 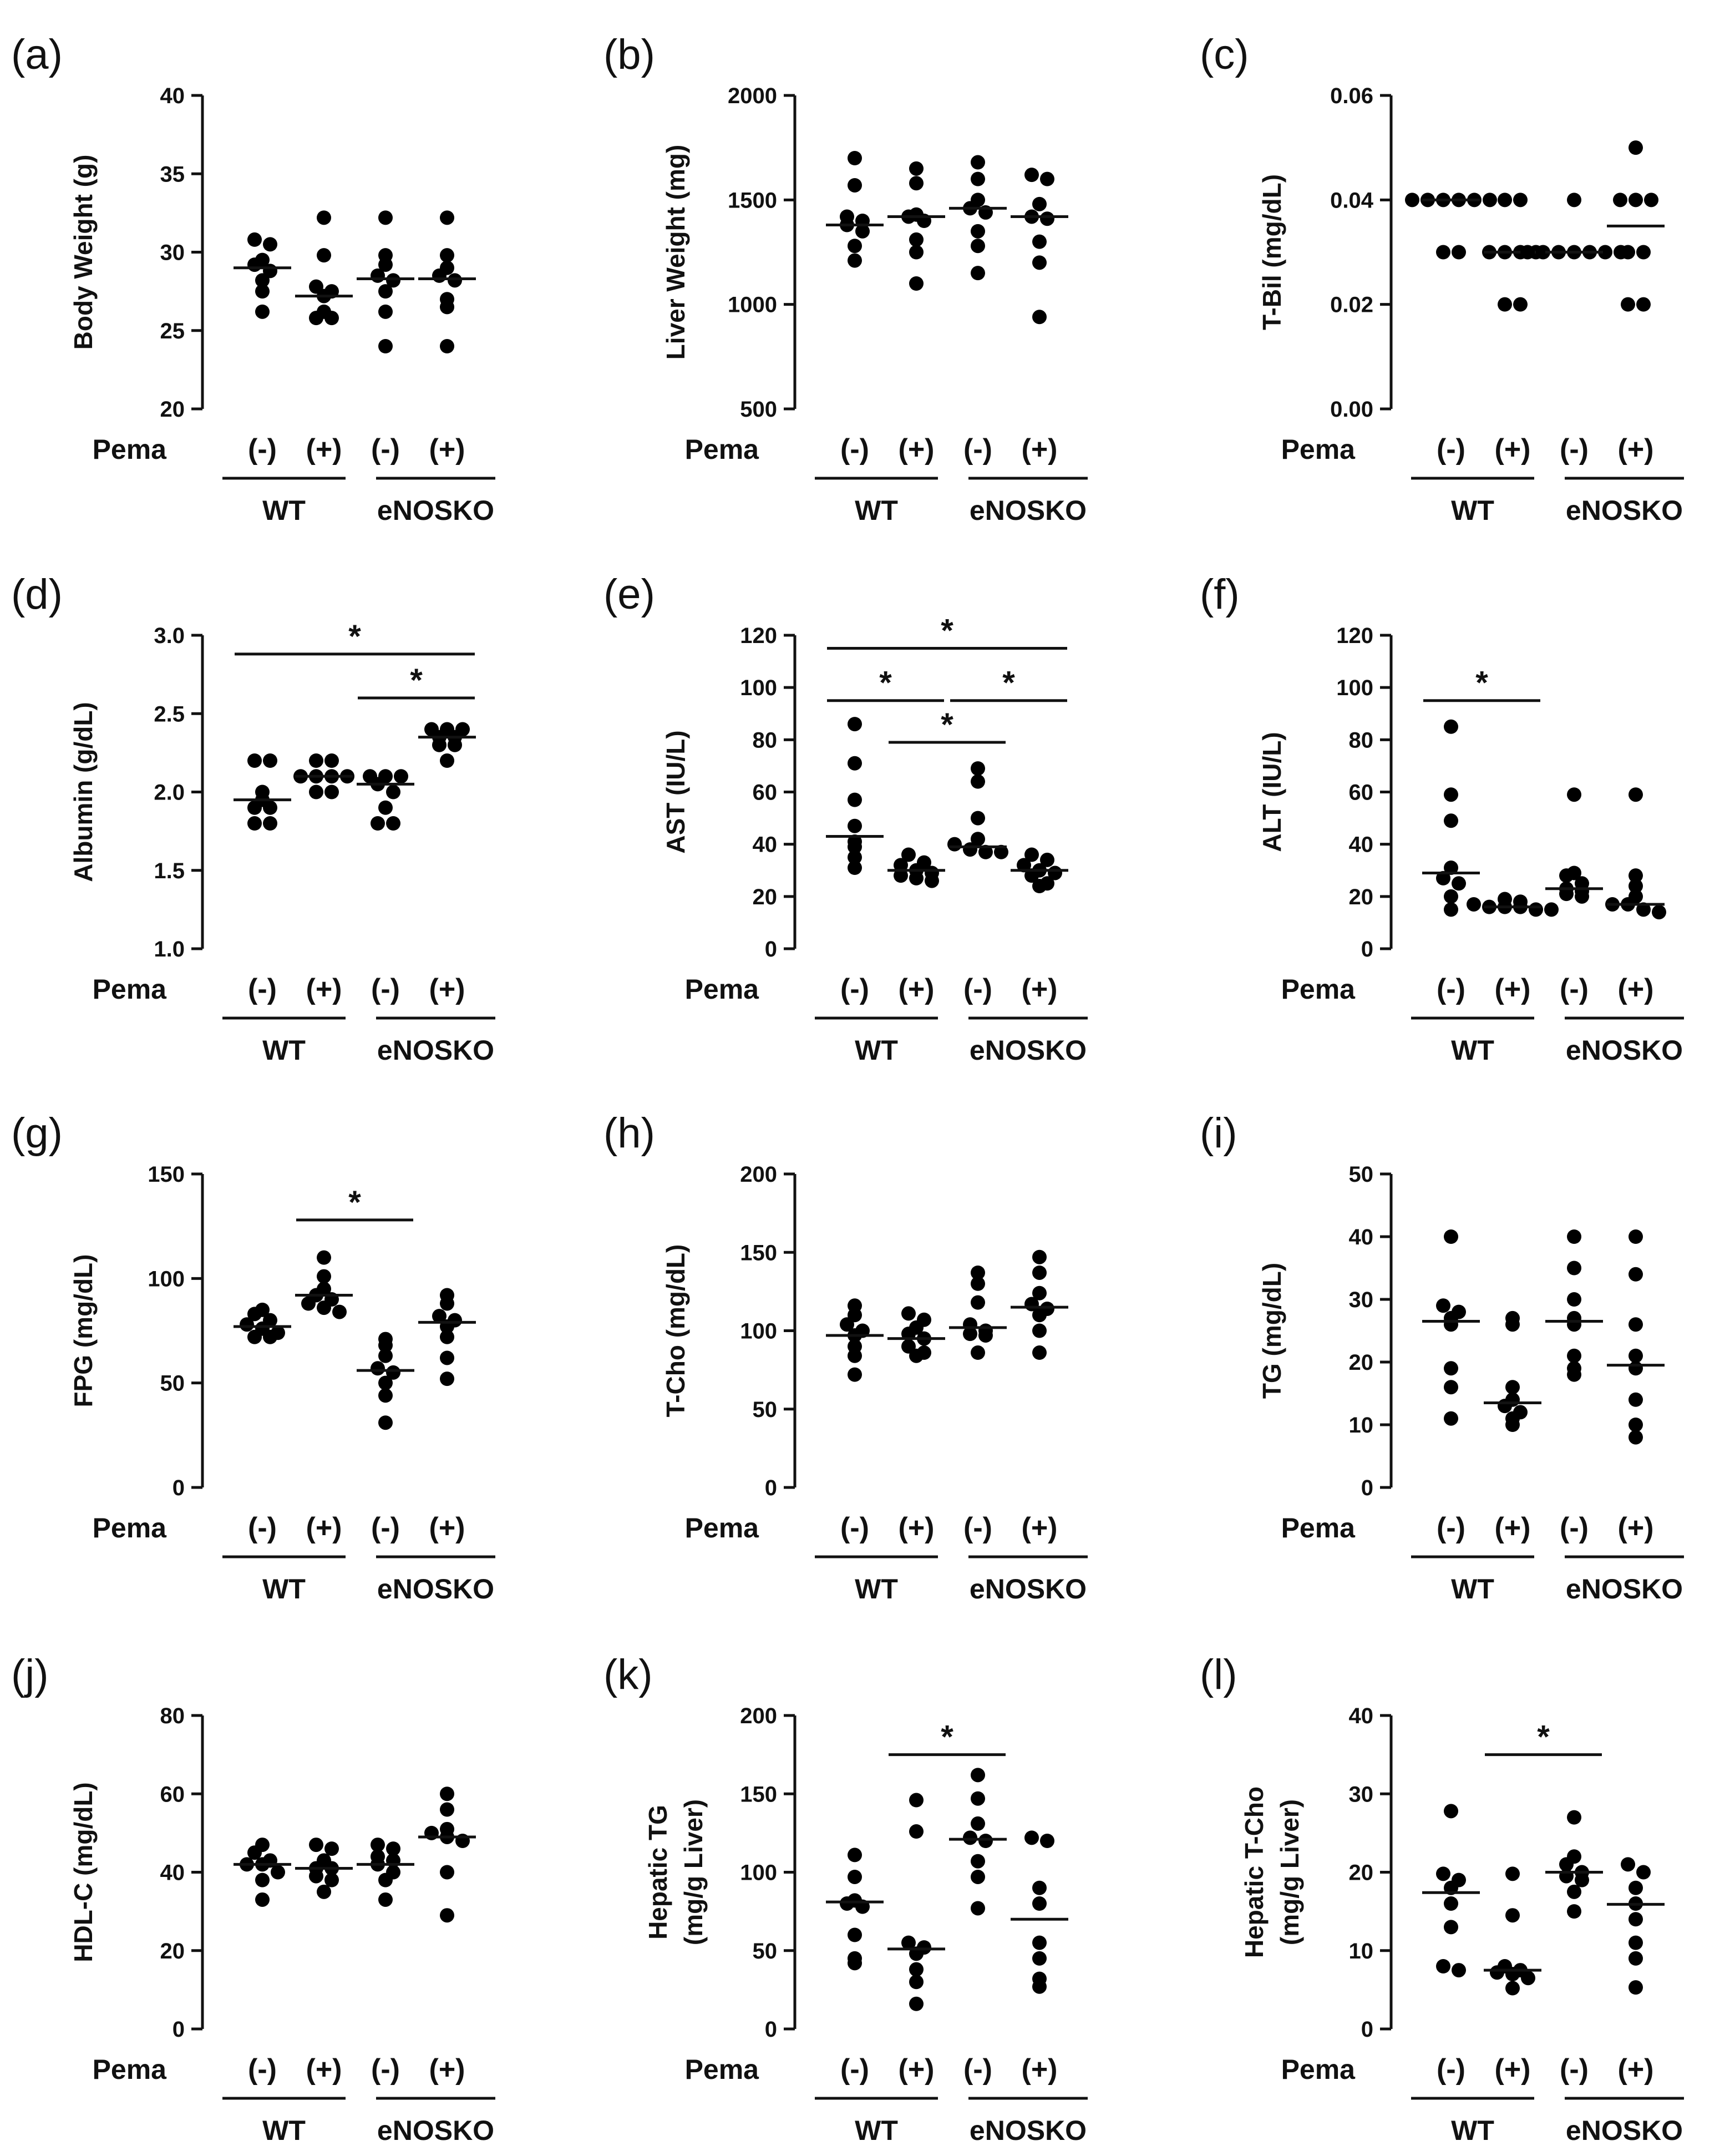 I want to click on panel-letter: (k), so click(x=628, y=1675).